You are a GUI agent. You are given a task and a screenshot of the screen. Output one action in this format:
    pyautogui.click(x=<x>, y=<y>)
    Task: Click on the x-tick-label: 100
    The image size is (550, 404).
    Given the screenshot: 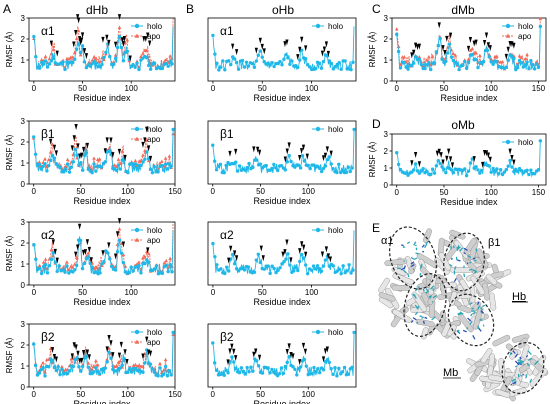 What is the action you would take?
    pyautogui.click(x=132, y=292)
    